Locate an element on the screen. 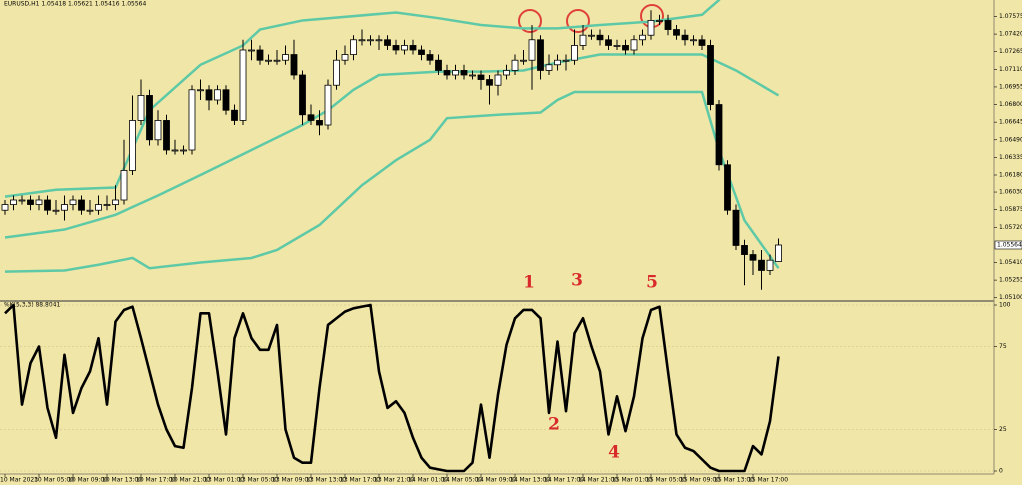  x-tick-label: 13 Mar 17:00 is located at coordinates (360, 480).